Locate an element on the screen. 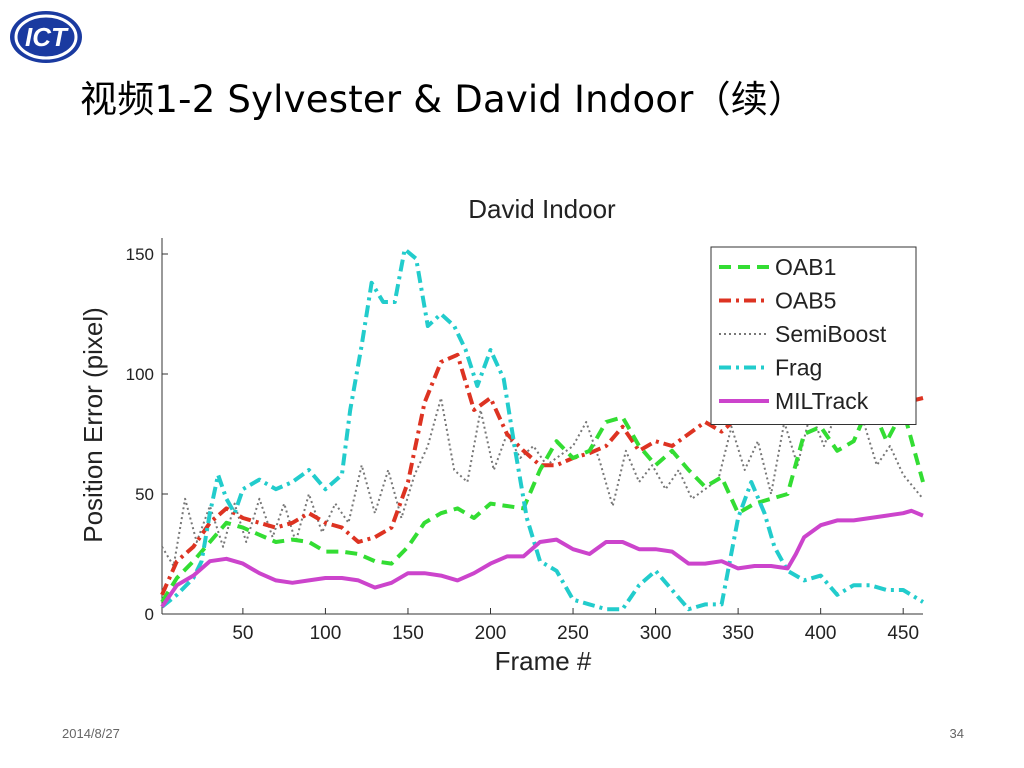 The image size is (1024, 768). logo-text: ICT is located at coordinates (47, 37).